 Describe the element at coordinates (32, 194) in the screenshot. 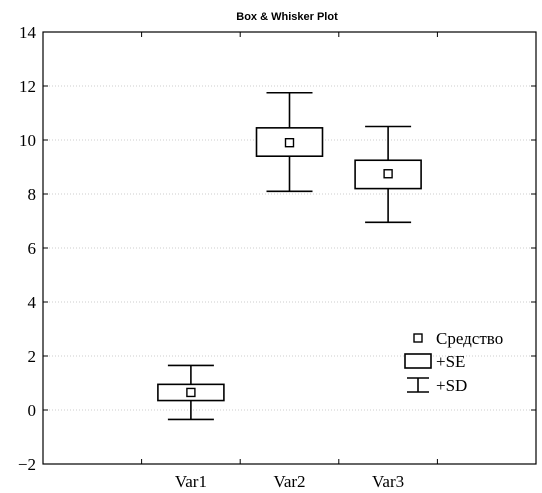

I see `y-tick-label: 8` at that location.